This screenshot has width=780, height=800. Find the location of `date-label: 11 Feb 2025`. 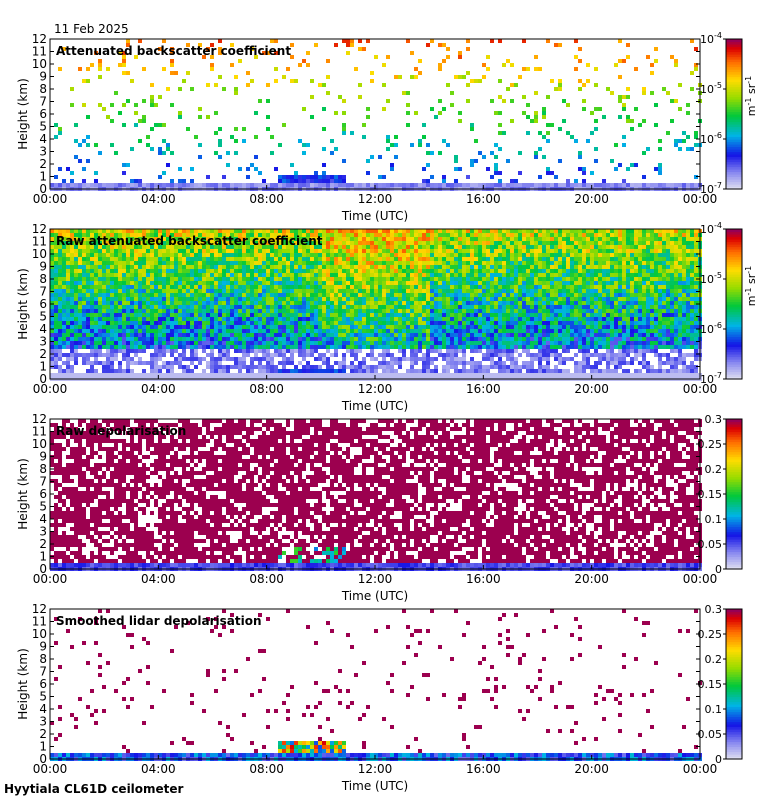

date-label: 11 Feb 2025 is located at coordinates (91, 29).